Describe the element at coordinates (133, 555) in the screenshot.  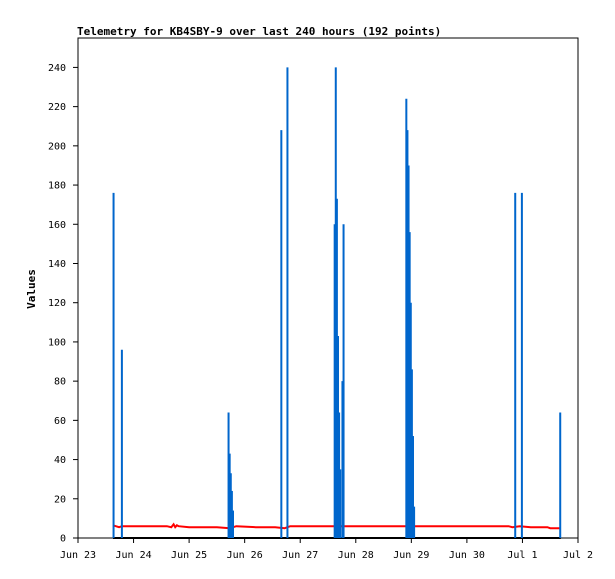
I see `x-tick-label: Jun 24` at that location.